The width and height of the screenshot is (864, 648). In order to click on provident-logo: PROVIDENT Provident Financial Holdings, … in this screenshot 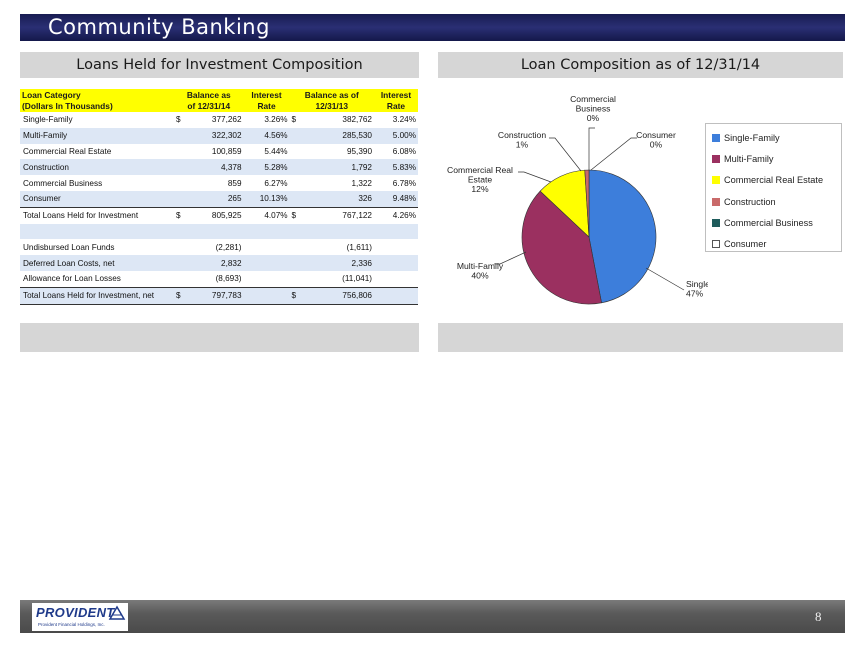, I will do `click(80, 617)`.